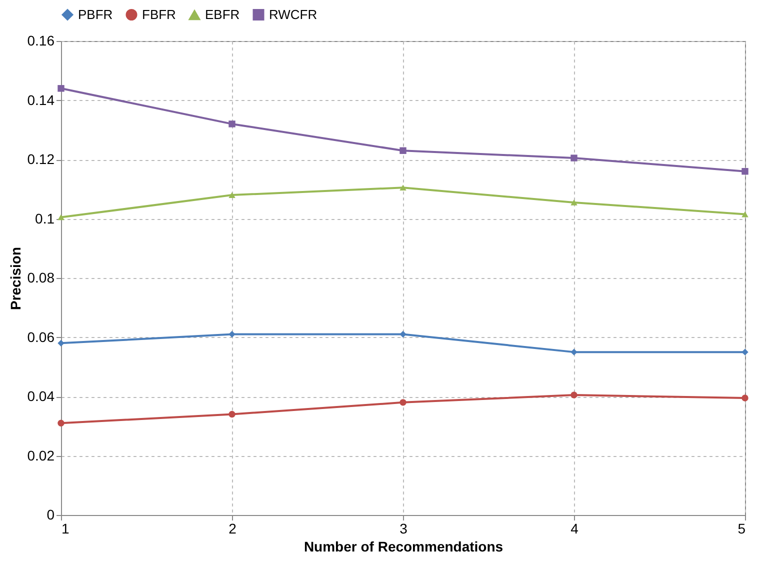 The height and width of the screenshot is (562, 757). I want to click on y-tick-label: 0.16, so click(41, 40).